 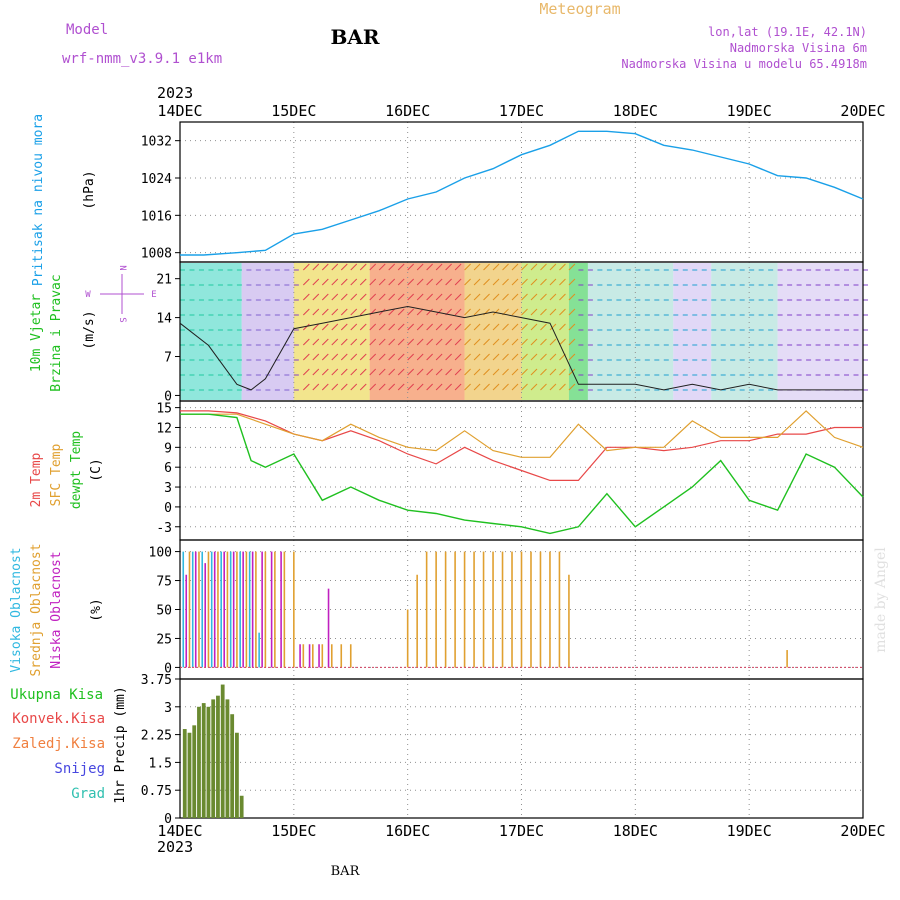 What do you see at coordinates (168, 708) in the screenshot?
I see `precip-ytick-label: 3` at bounding box center [168, 708].